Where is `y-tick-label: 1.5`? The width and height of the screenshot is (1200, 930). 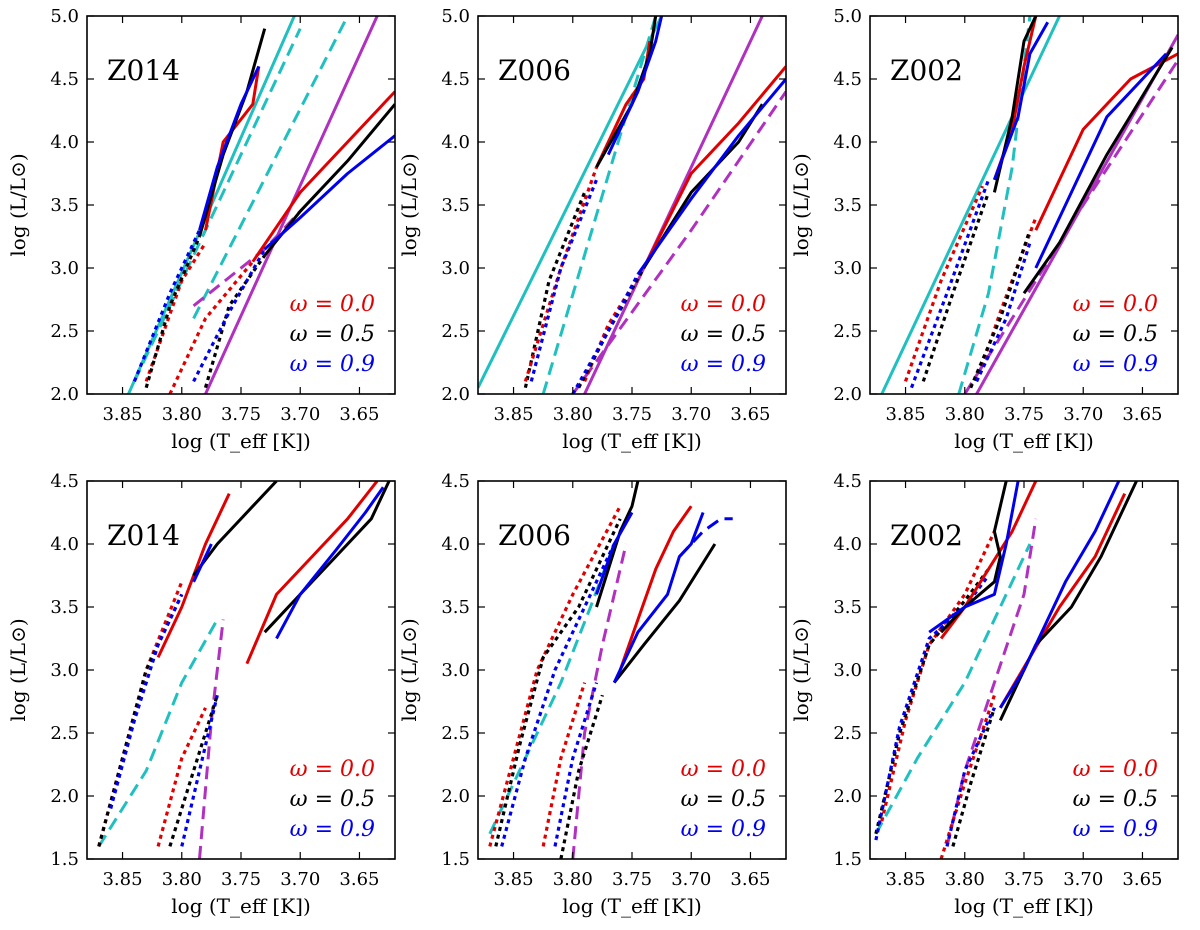
y-tick-label: 1.5 is located at coordinates (455, 859).